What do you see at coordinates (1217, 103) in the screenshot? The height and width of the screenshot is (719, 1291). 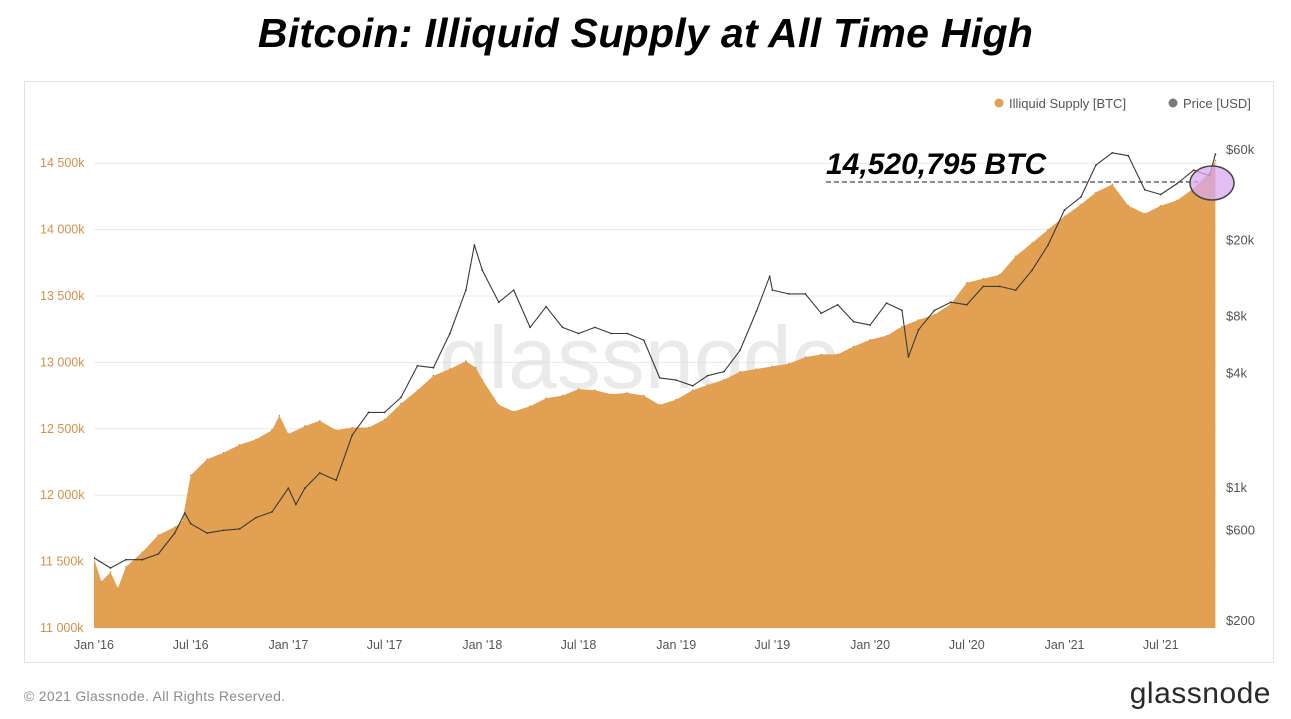 I see `legend-label-price: Price [USD]` at bounding box center [1217, 103].